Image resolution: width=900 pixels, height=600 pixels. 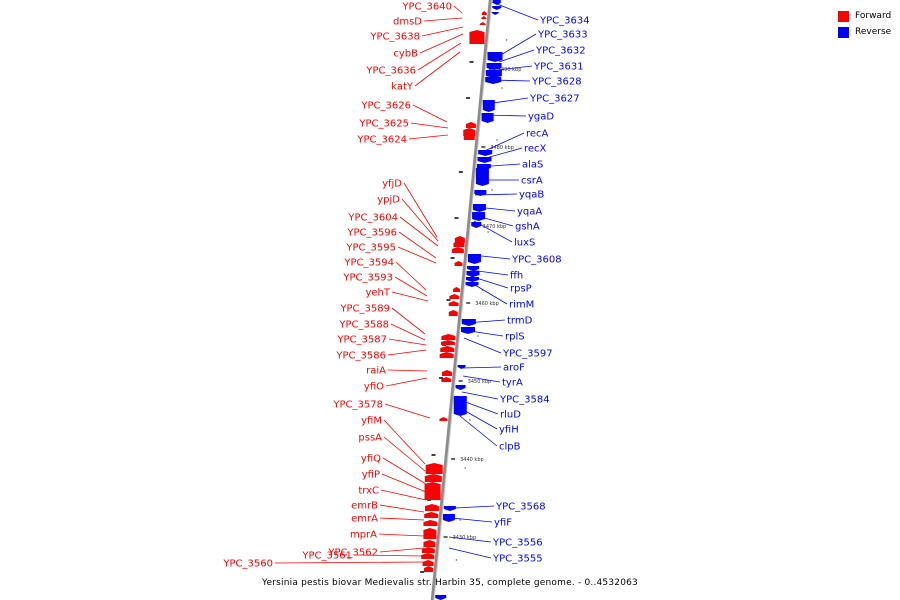 I want to click on reverse-gene-label: rluD, so click(x=510, y=415).